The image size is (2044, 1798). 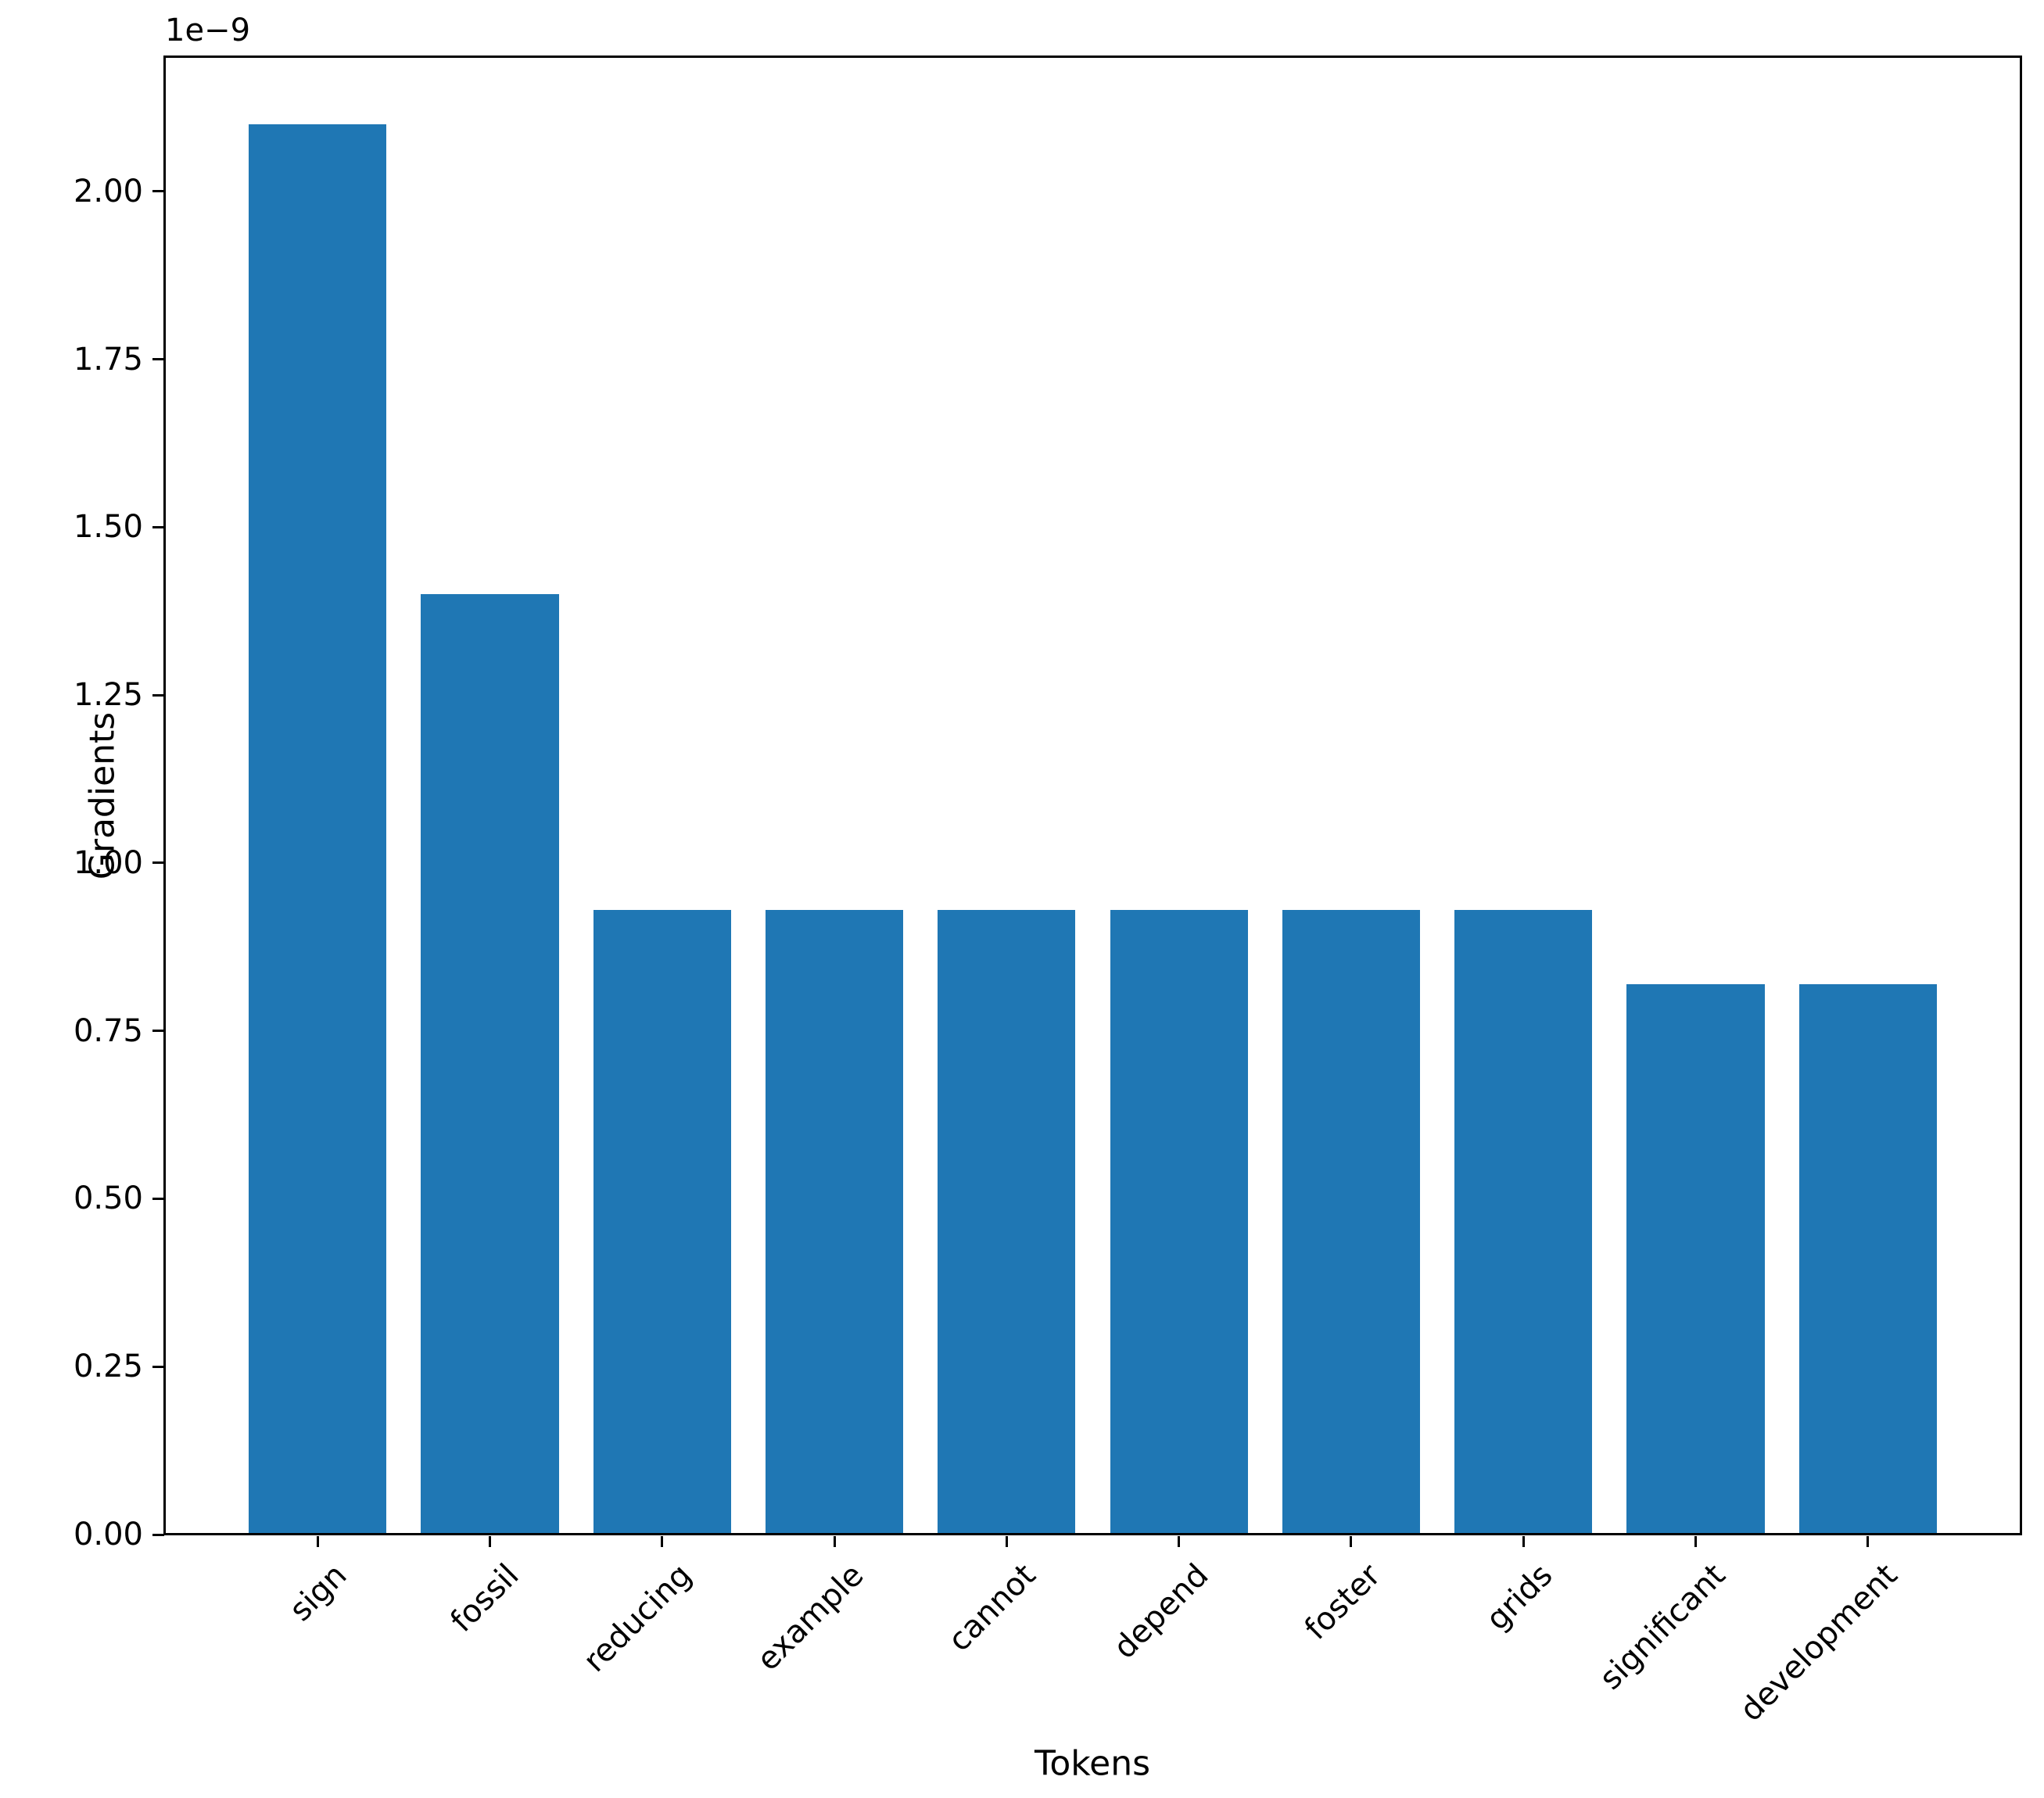 What do you see at coordinates (208, 30) in the screenshot?
I see `y-axis-offset-text: 1e−9` at bounding box center [208, 30].